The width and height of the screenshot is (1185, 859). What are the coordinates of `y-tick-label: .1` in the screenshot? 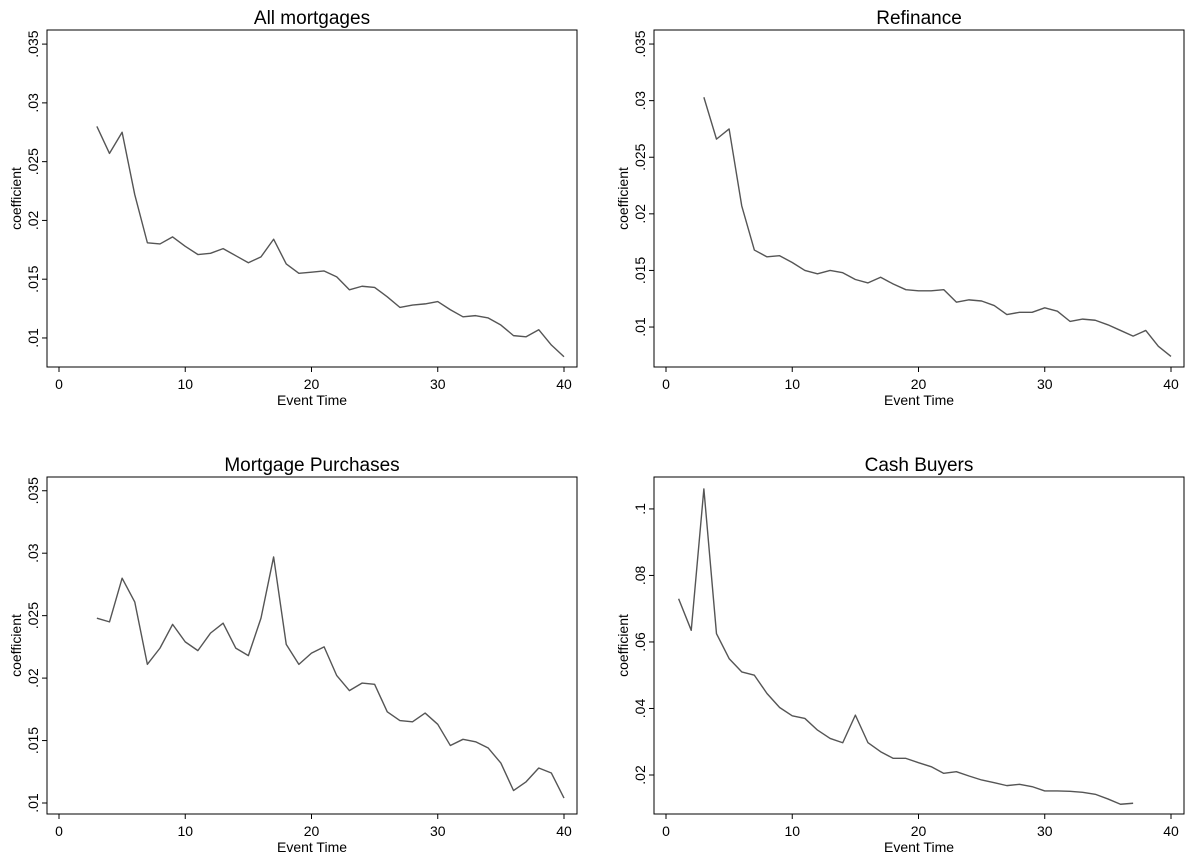 It's located at (640, 509).